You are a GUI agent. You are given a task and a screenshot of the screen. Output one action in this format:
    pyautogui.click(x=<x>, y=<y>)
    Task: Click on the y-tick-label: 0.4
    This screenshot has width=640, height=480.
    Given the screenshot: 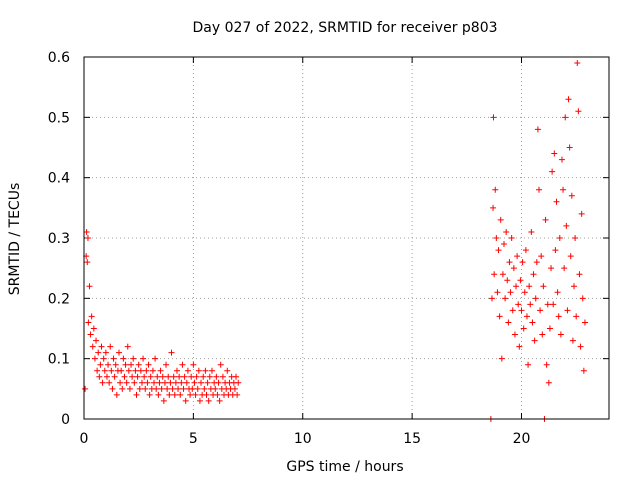 What is the action you would take?
    pyautogui.click(x=59, y=179)
    